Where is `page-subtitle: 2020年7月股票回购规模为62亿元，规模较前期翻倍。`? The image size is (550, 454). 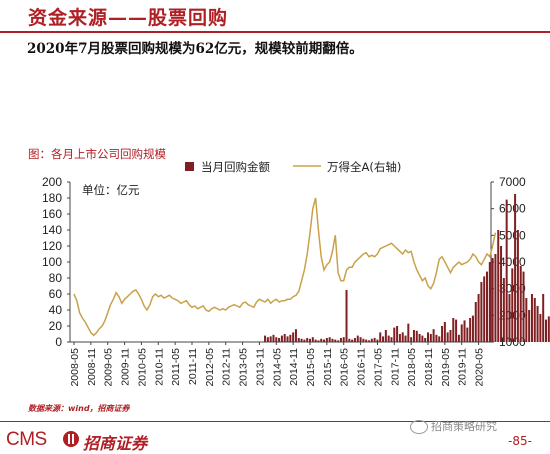
page-subtitle: 2020年7月股票回购规模为62亿元，规模较前期翻倍。 is located at coordinates (195, 49).